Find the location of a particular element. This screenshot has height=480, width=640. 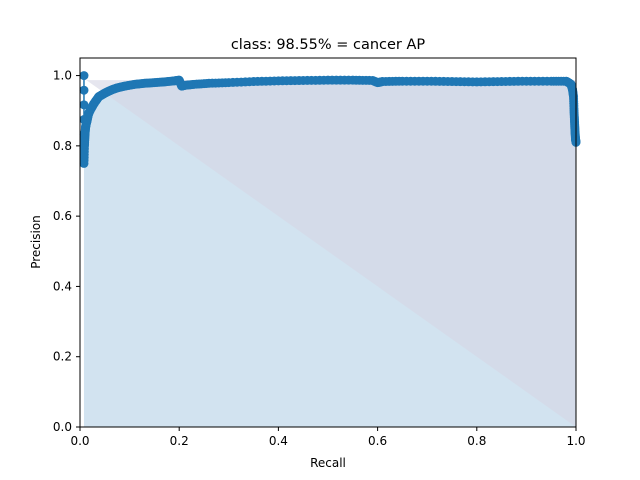

x-tick-label: 0.8 is located at coordinates (476, 441).